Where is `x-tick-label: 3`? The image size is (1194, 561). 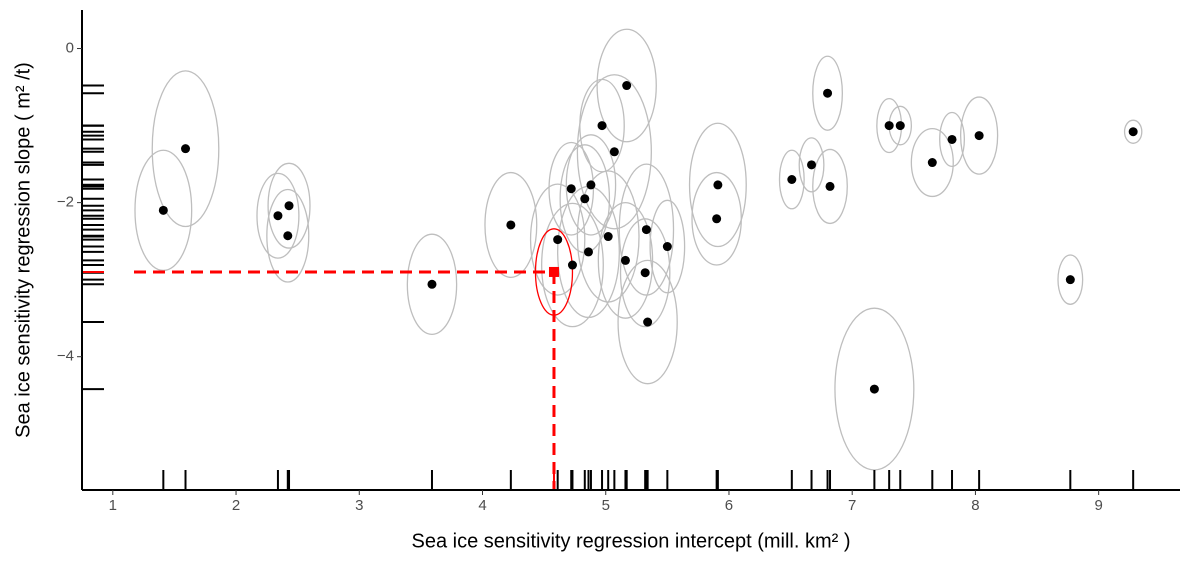
x-tick-label: 3 is located at coordinates (359, 505).